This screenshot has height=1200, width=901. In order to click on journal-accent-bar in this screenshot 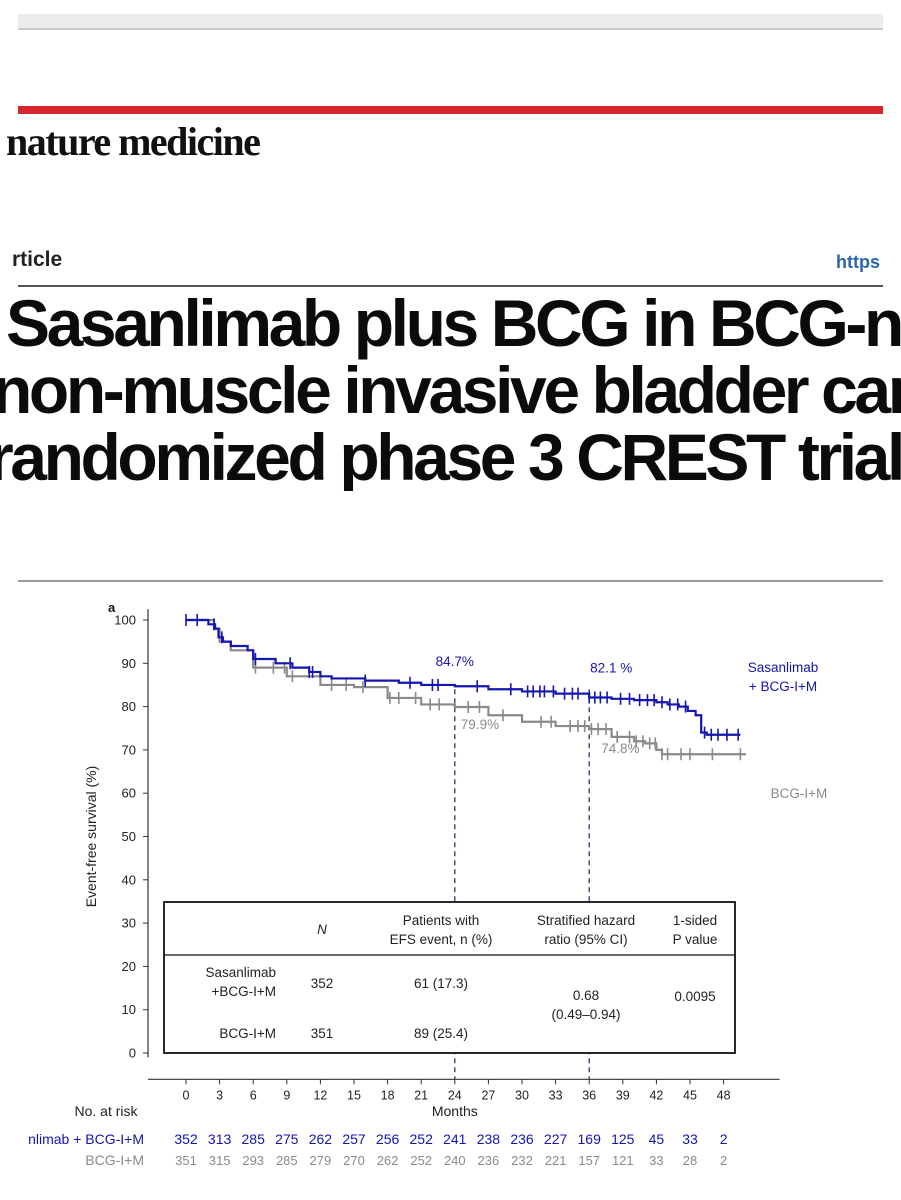, I will do `click(450, 110)`.